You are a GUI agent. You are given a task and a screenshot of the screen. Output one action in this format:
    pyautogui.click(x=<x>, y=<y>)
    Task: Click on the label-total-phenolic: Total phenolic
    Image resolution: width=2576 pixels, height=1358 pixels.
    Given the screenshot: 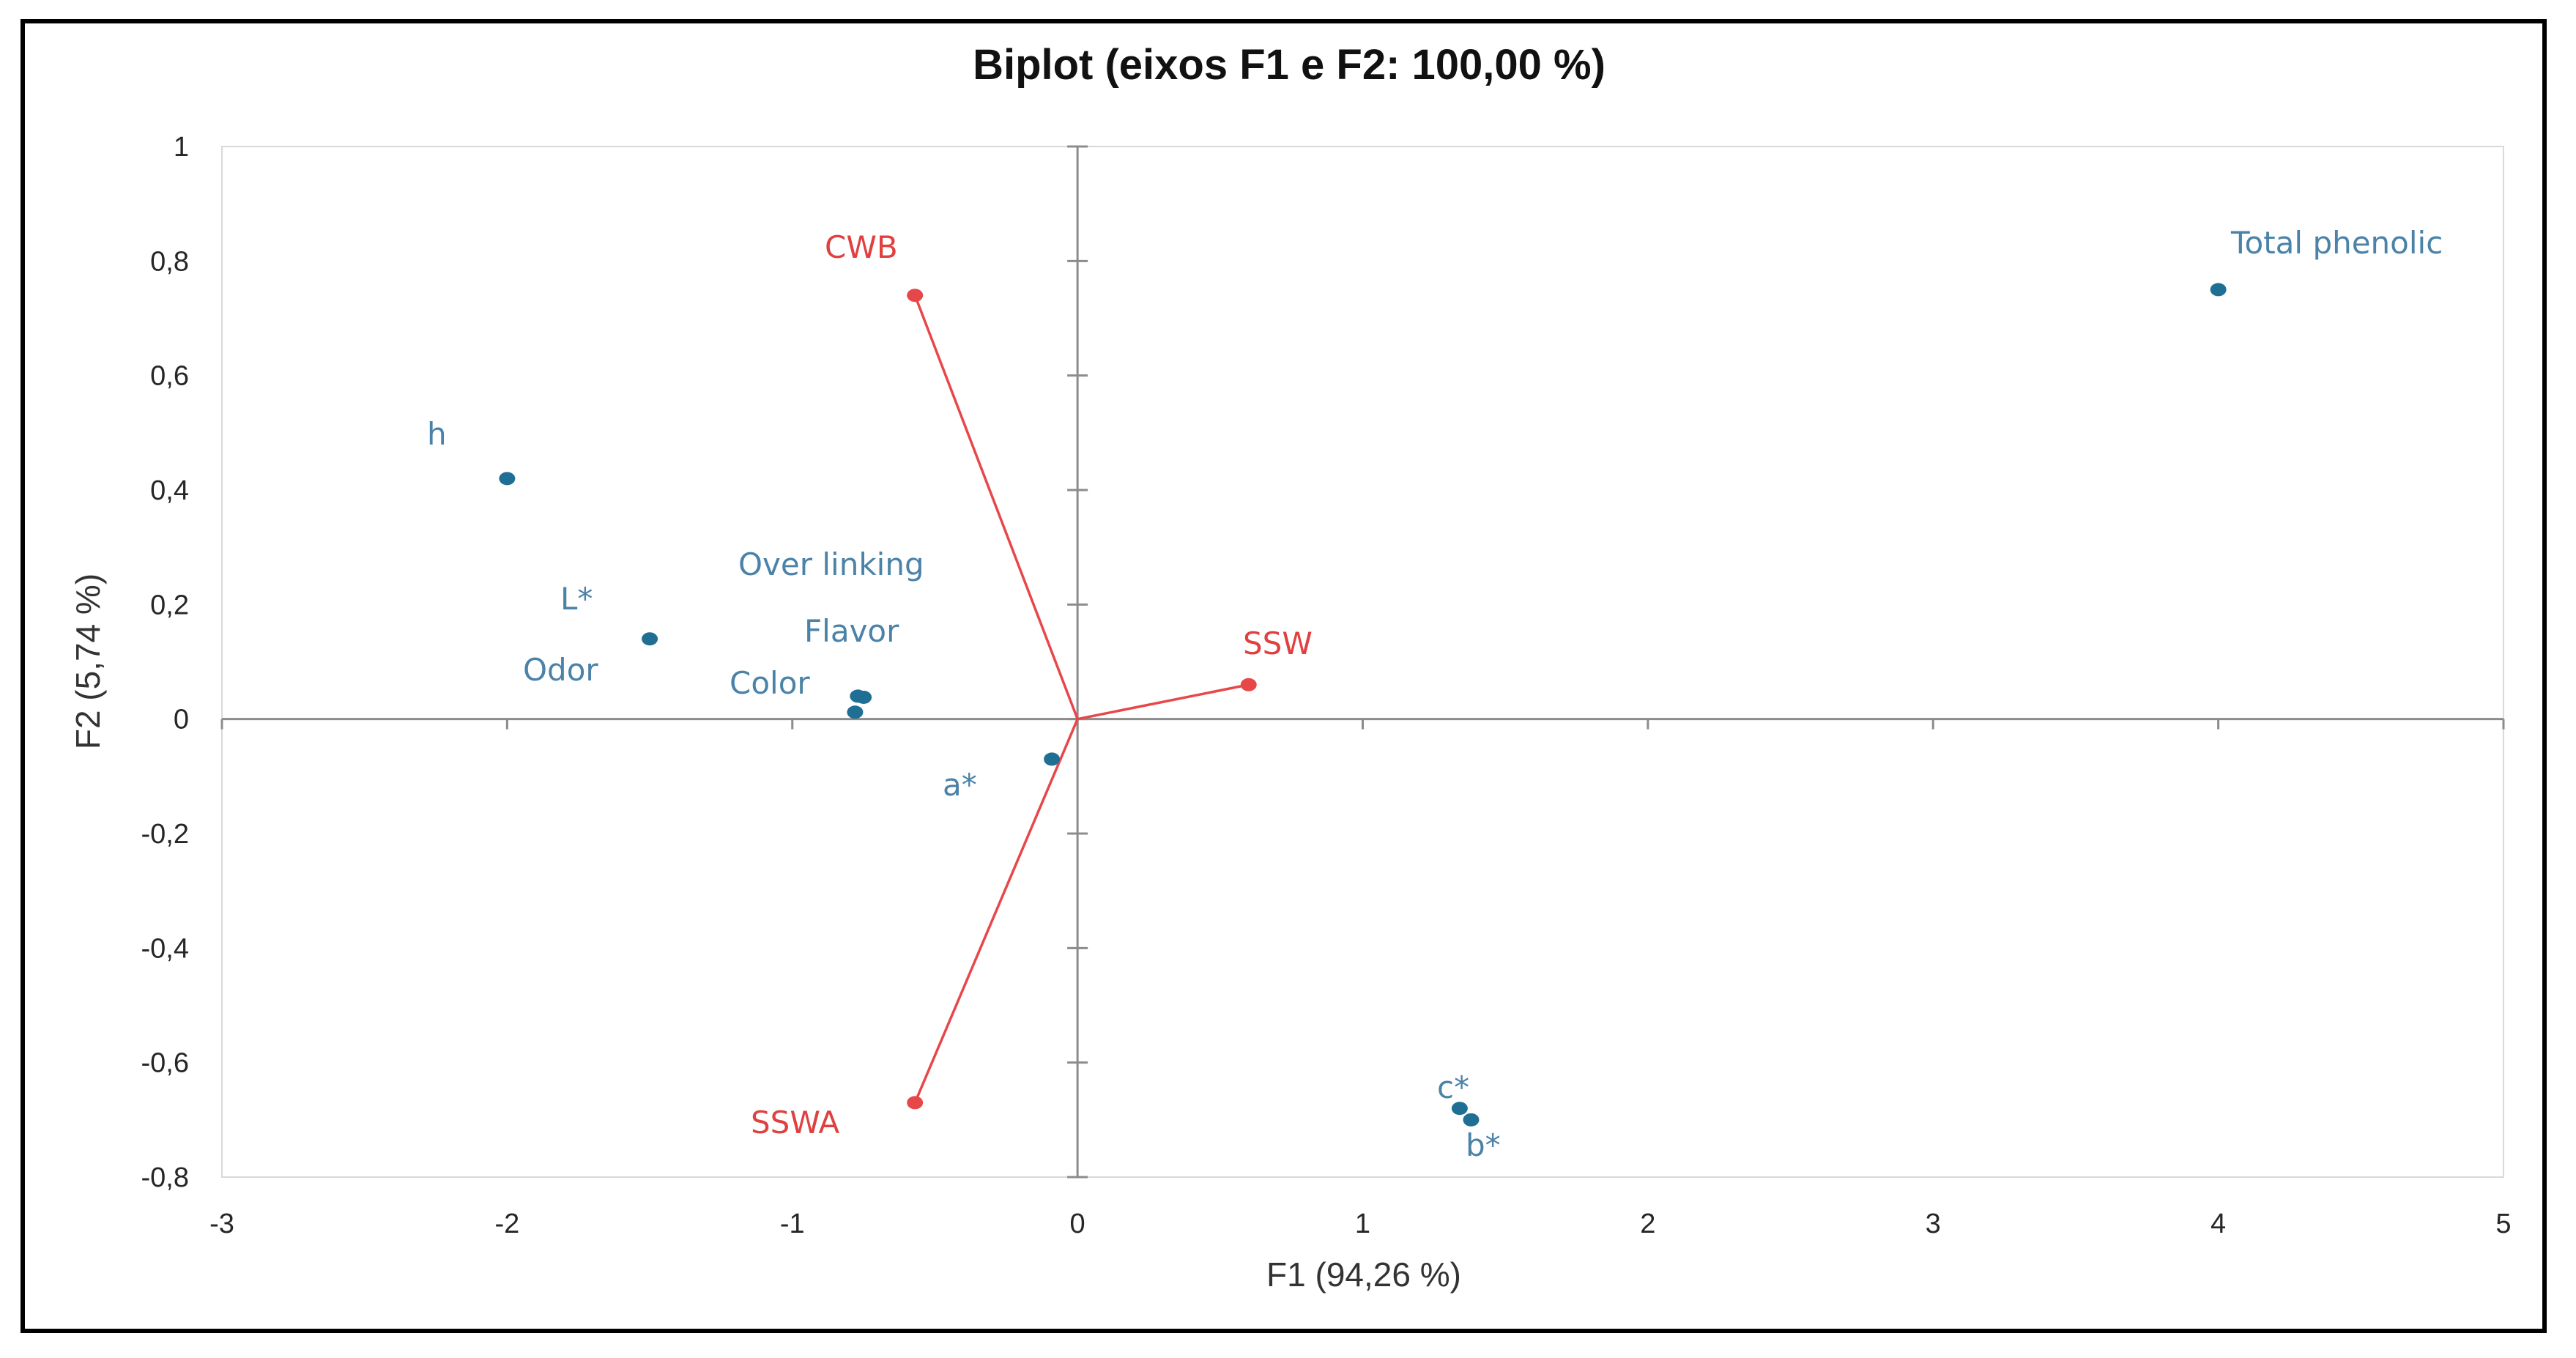 What is the action you would take?
    pyautogui.click(x=2336, y=243)
    